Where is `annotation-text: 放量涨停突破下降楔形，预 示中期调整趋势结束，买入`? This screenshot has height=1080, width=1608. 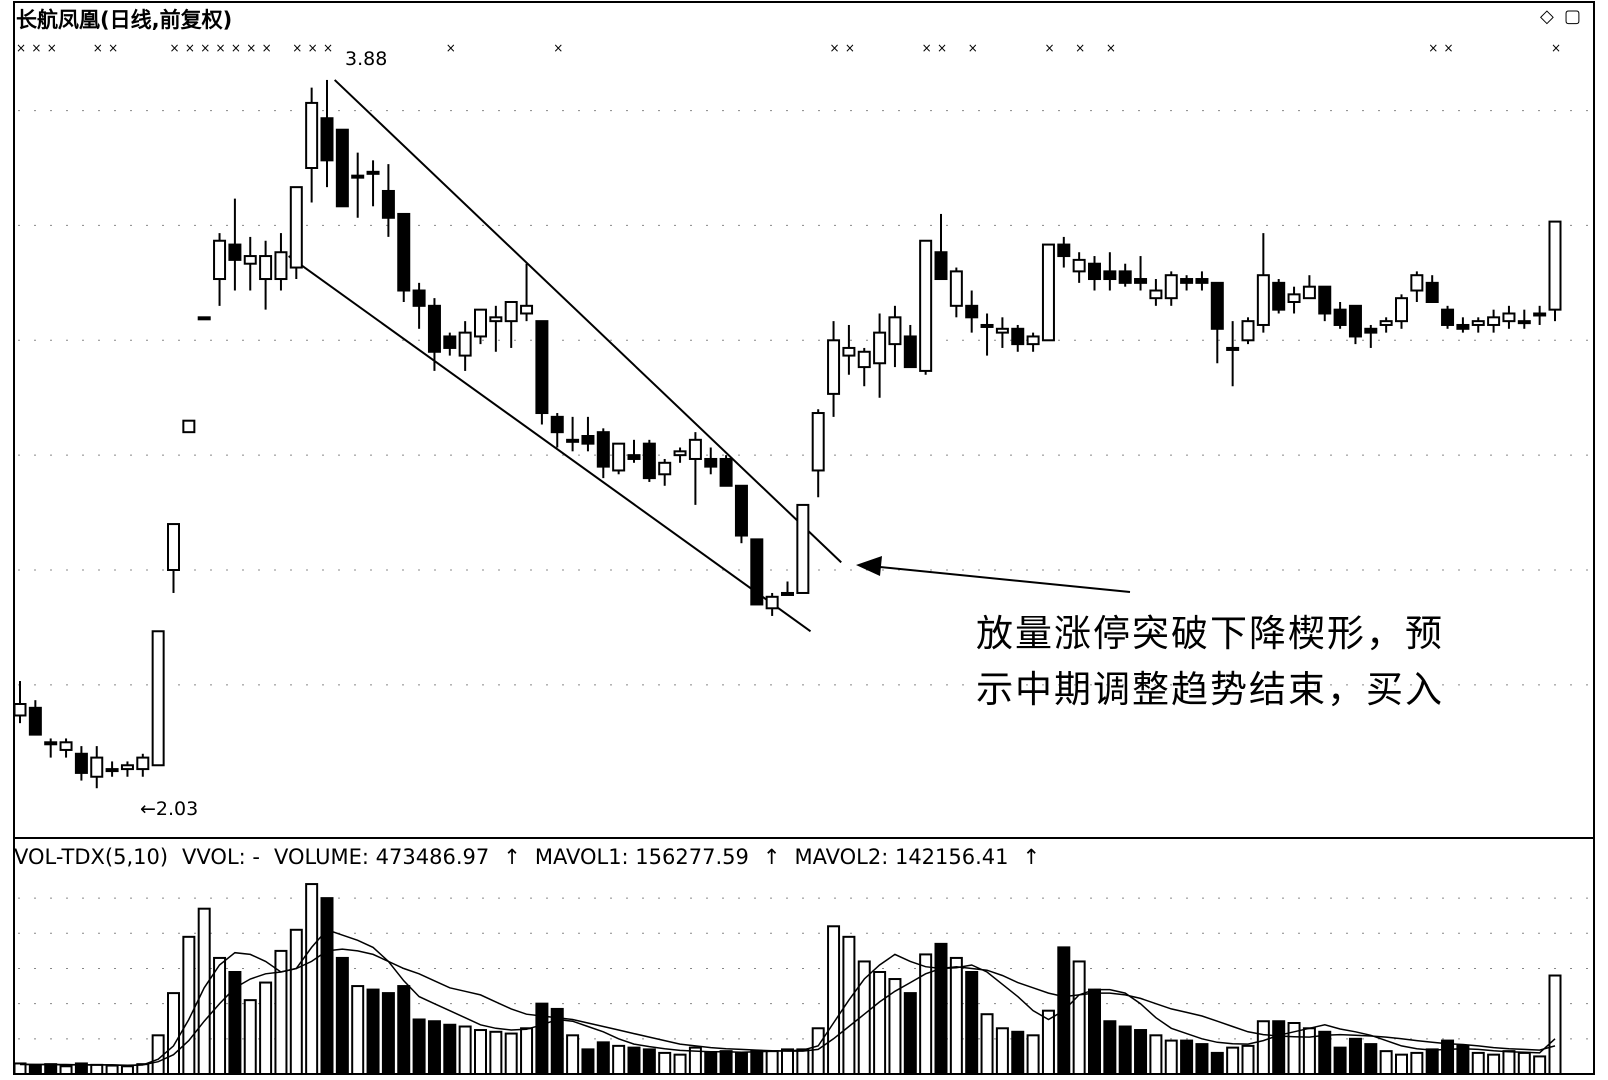 annotation-text: 放量涨停突破下降楔形，预 示中期调整趋势结束，买入 is located at coordinates (1210, 662).